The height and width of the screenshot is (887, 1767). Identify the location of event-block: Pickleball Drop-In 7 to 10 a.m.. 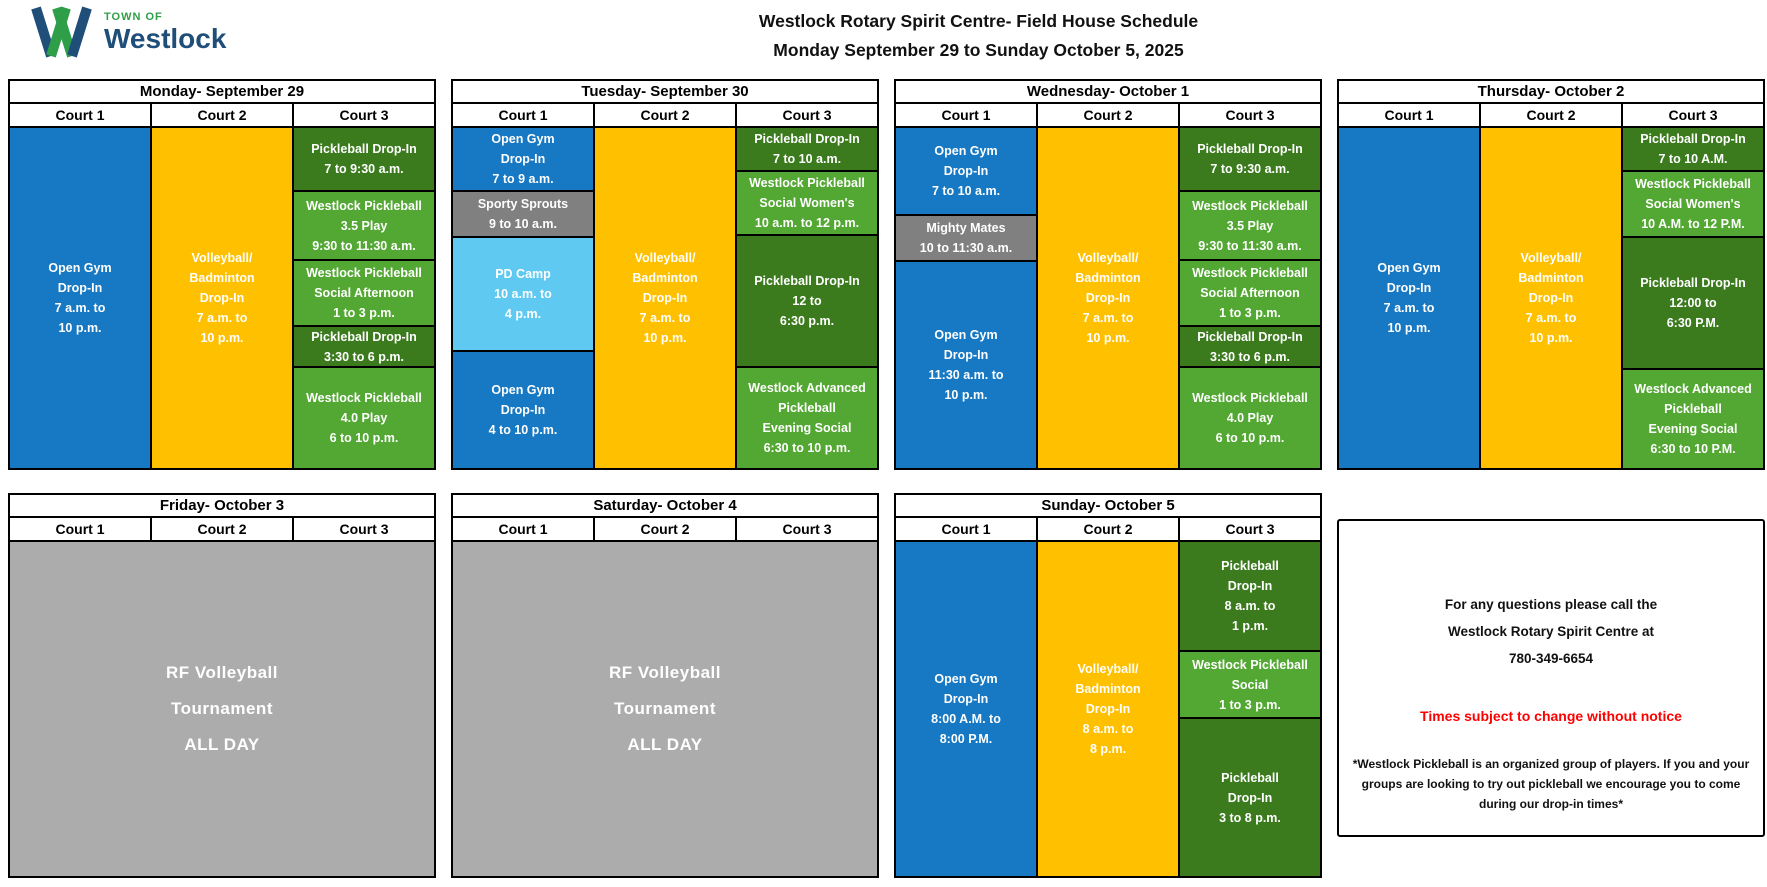
(807, 150).